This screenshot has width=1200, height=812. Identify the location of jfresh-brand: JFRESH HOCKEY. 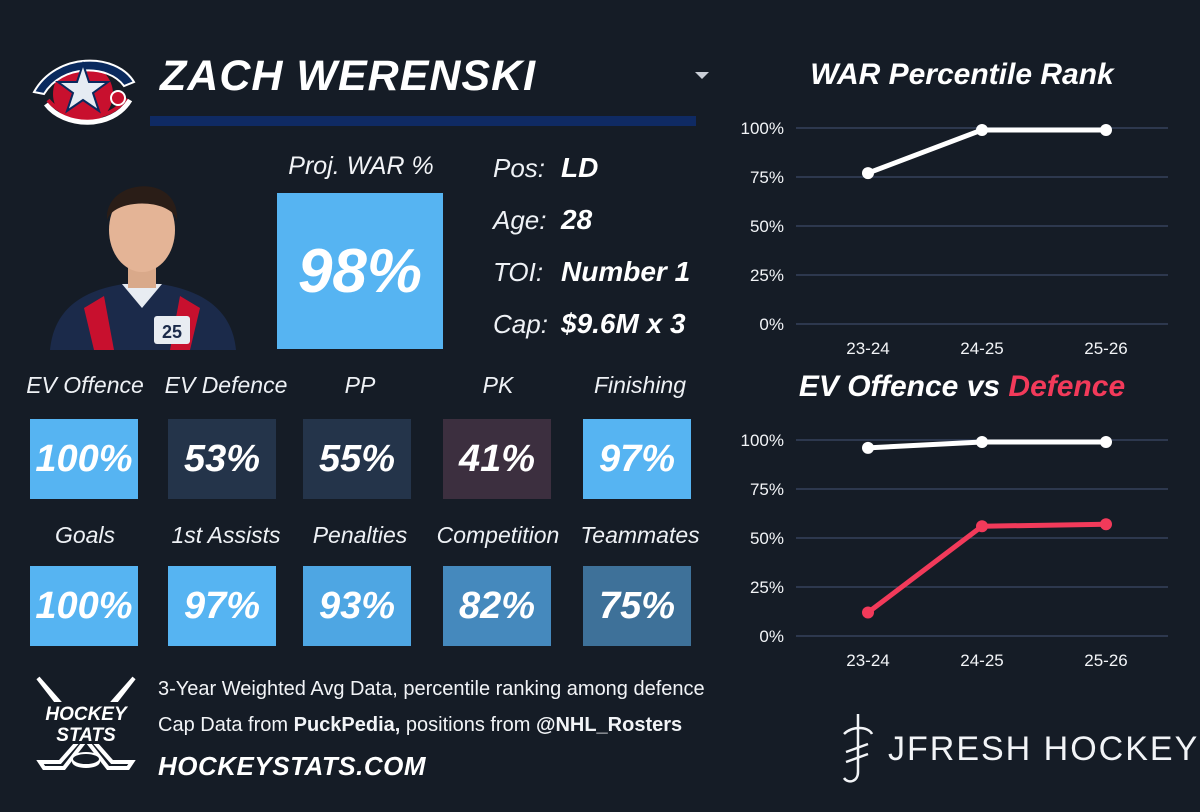
(1018, 749).